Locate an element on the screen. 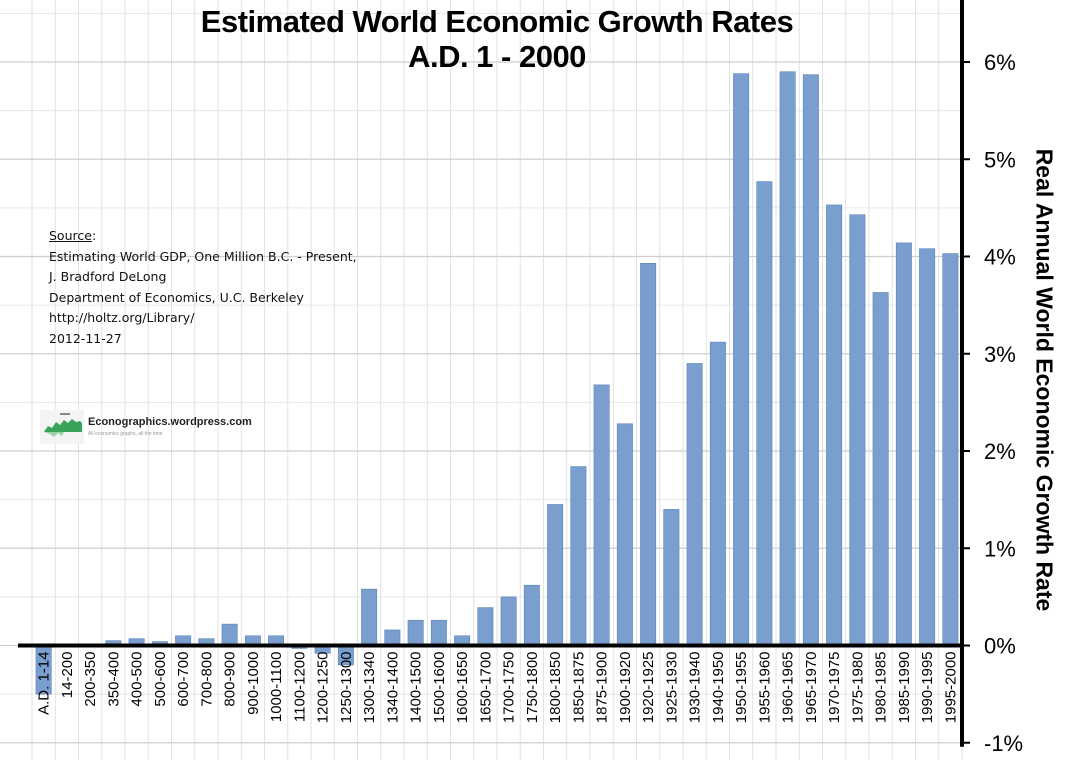 This screenshot has width=1089, height=760. x-tick-label: 1975-1980 is located at coordinates (857, 688).